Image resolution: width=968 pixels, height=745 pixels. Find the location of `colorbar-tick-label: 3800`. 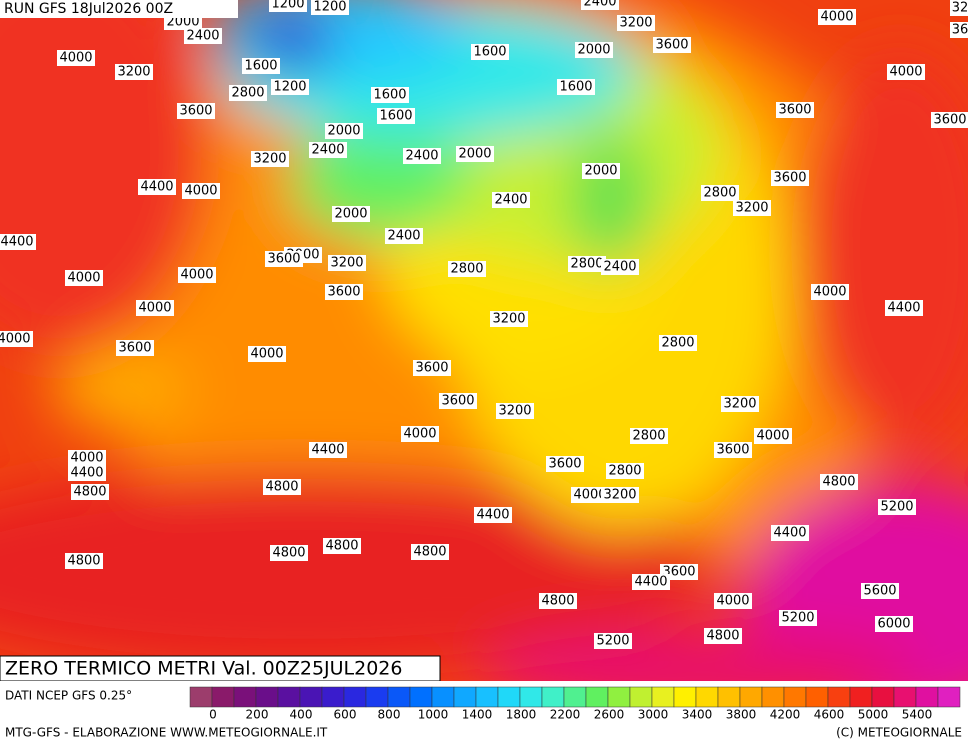

colorbar-tick-label: 3800 is located at coordinates (741, 715).